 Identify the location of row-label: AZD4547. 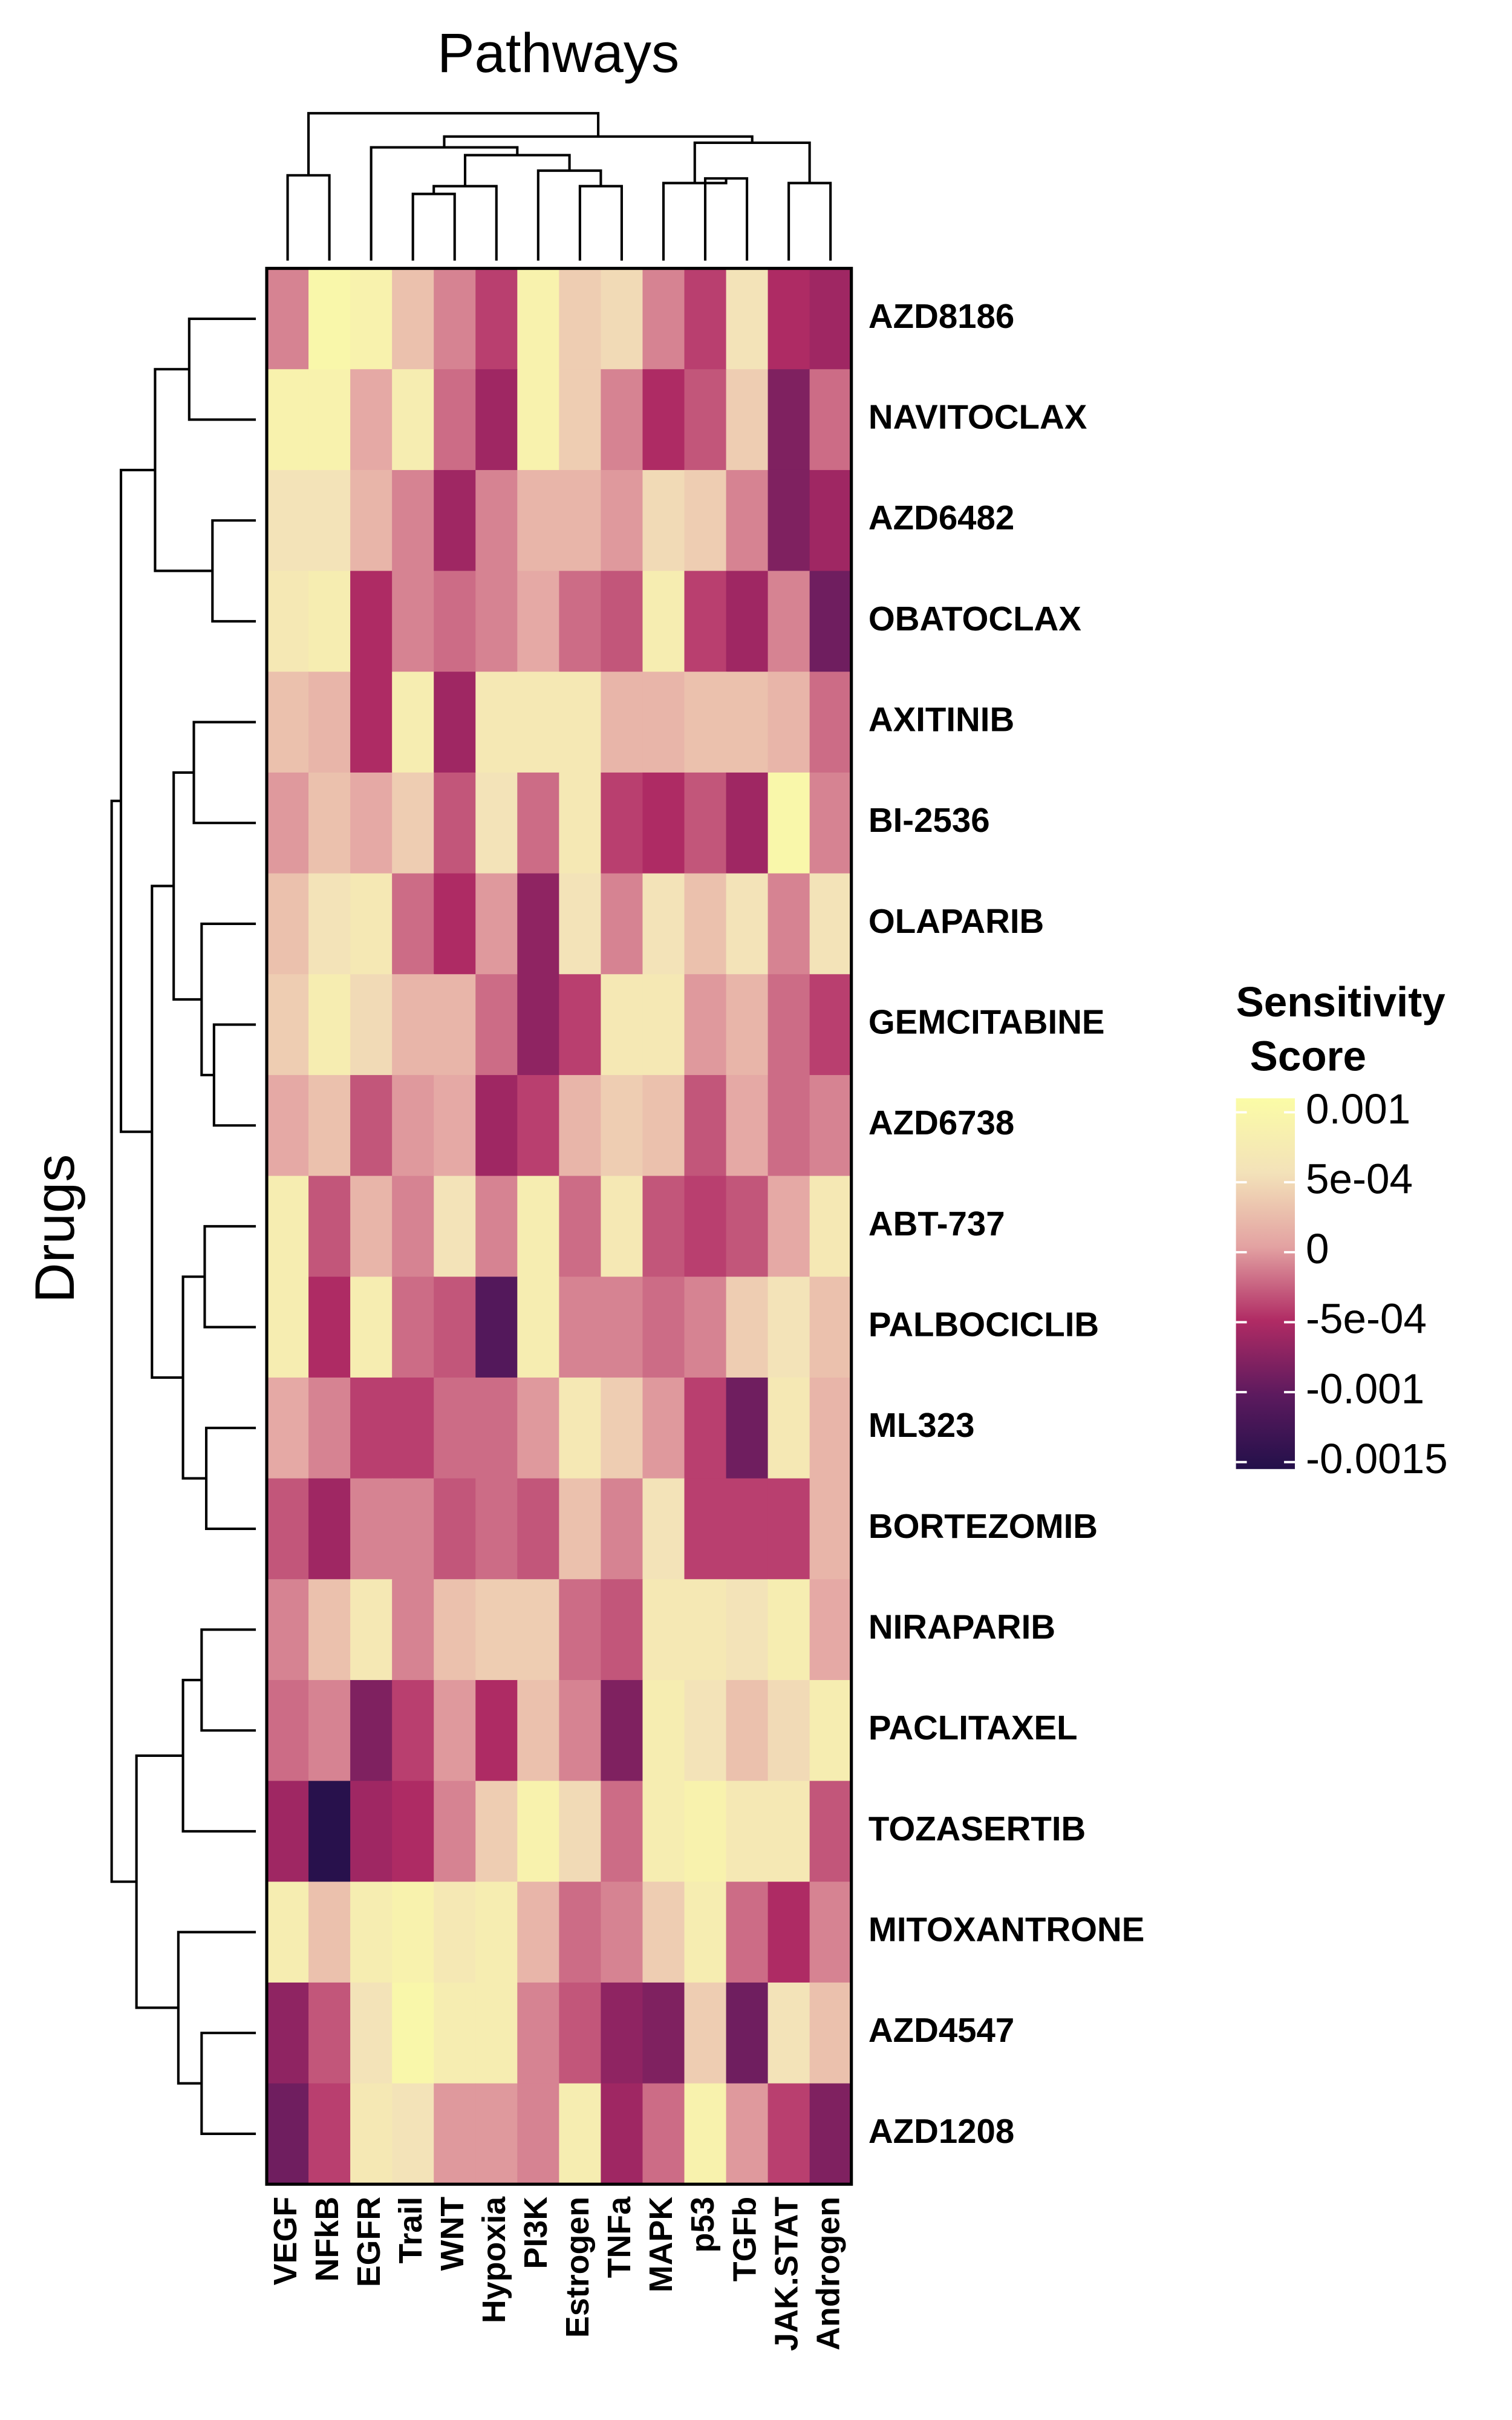
(941, 2030).